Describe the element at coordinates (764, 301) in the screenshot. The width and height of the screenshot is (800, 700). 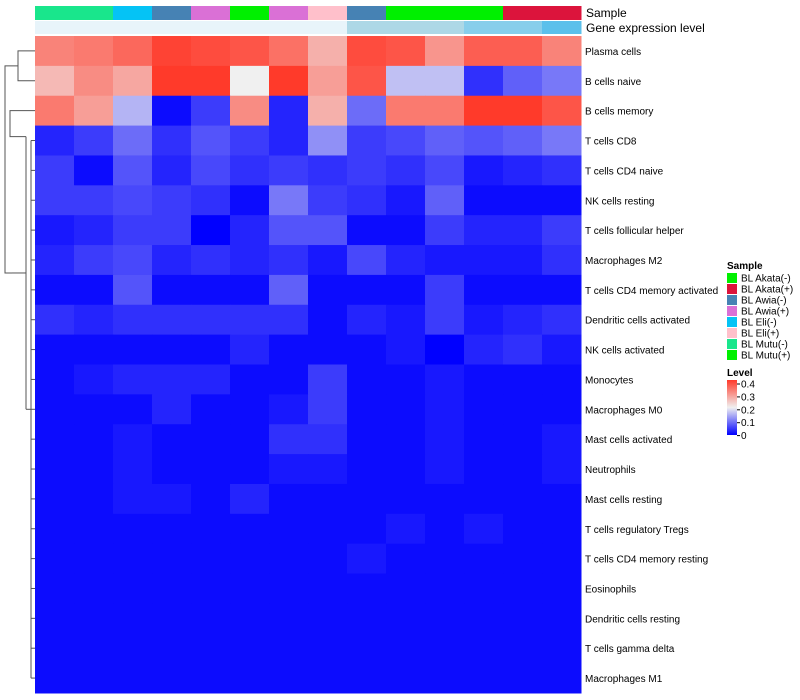
I see `sample-legend-label: BL Awia(-)` at that location.